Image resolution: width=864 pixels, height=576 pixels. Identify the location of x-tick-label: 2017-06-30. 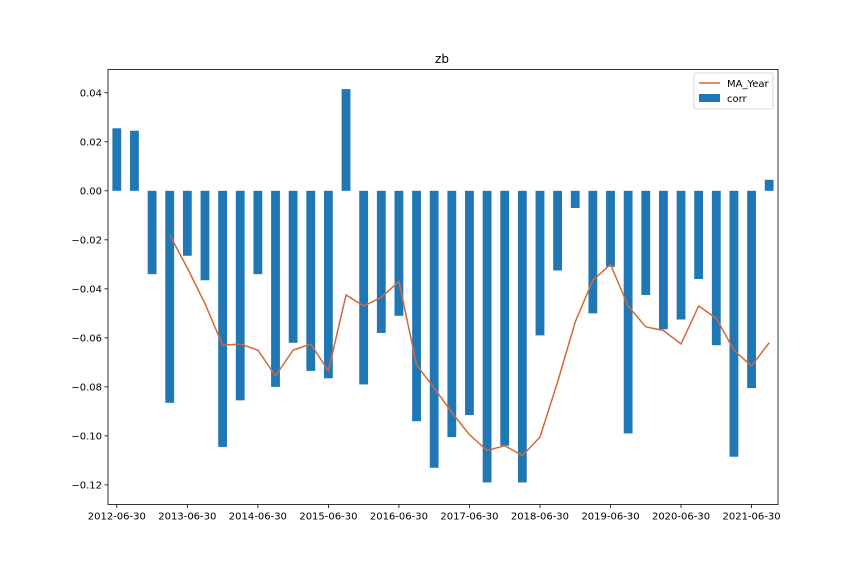
(469, 517).